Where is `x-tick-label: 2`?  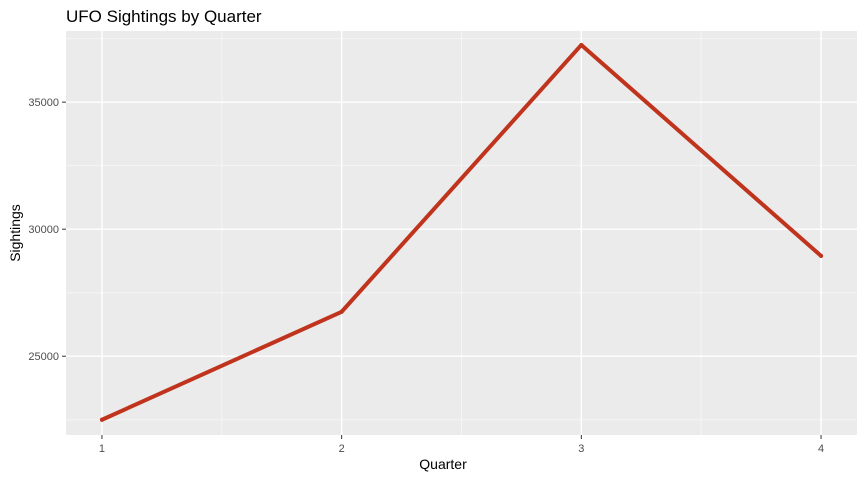 x-tick-label: 2 is located at coordinates (342, 449).